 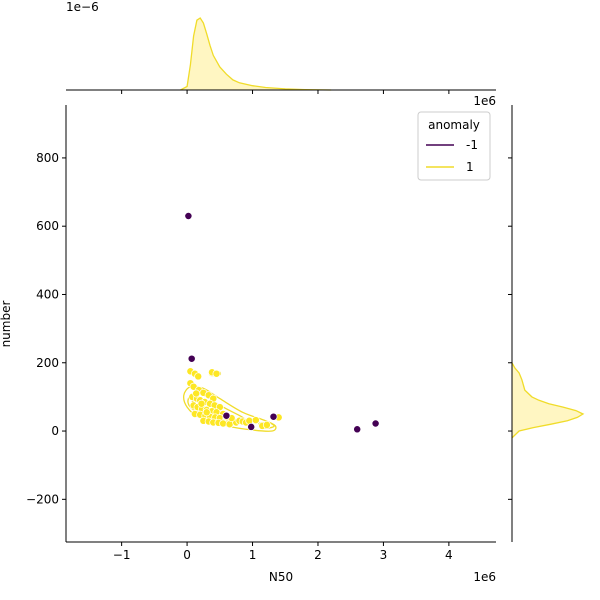 What do you see at coordinates (82, 7) in the screenshot?
I see `top-marginal-offset-label: 1e−6` at bounding box center [82, 7].